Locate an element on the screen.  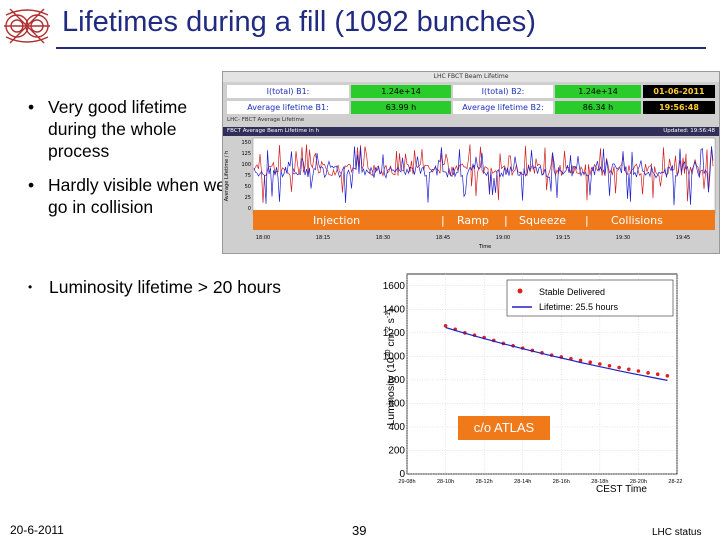
avg-lifetime-b2-value: 86.34 h is located at coordinates (598, 107).